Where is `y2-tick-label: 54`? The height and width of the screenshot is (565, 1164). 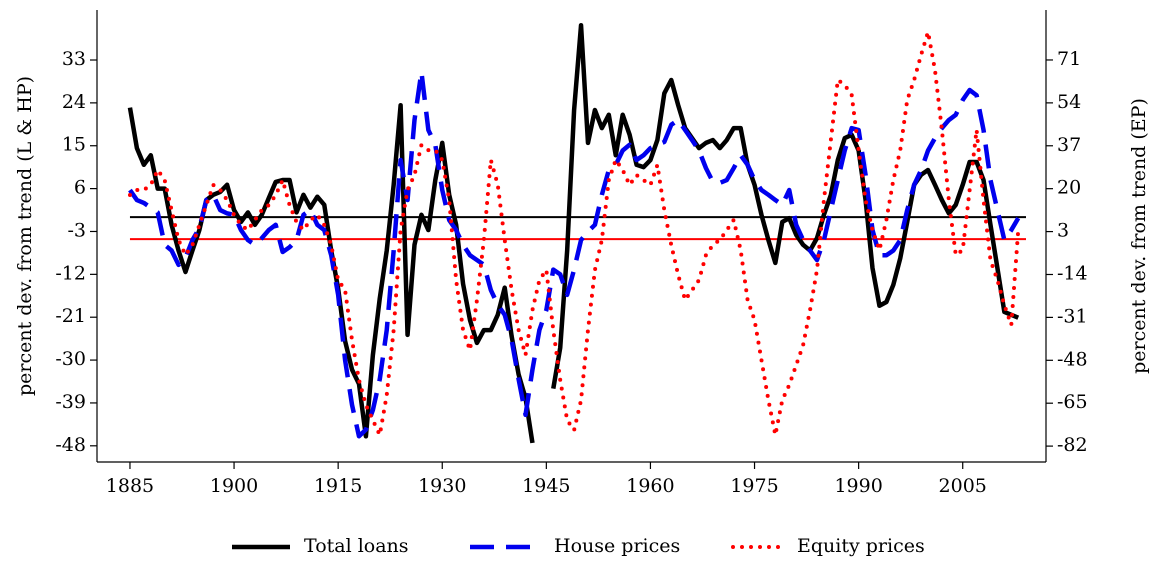 y2-tick-label: 54 is located at coordinates (1069, 102).